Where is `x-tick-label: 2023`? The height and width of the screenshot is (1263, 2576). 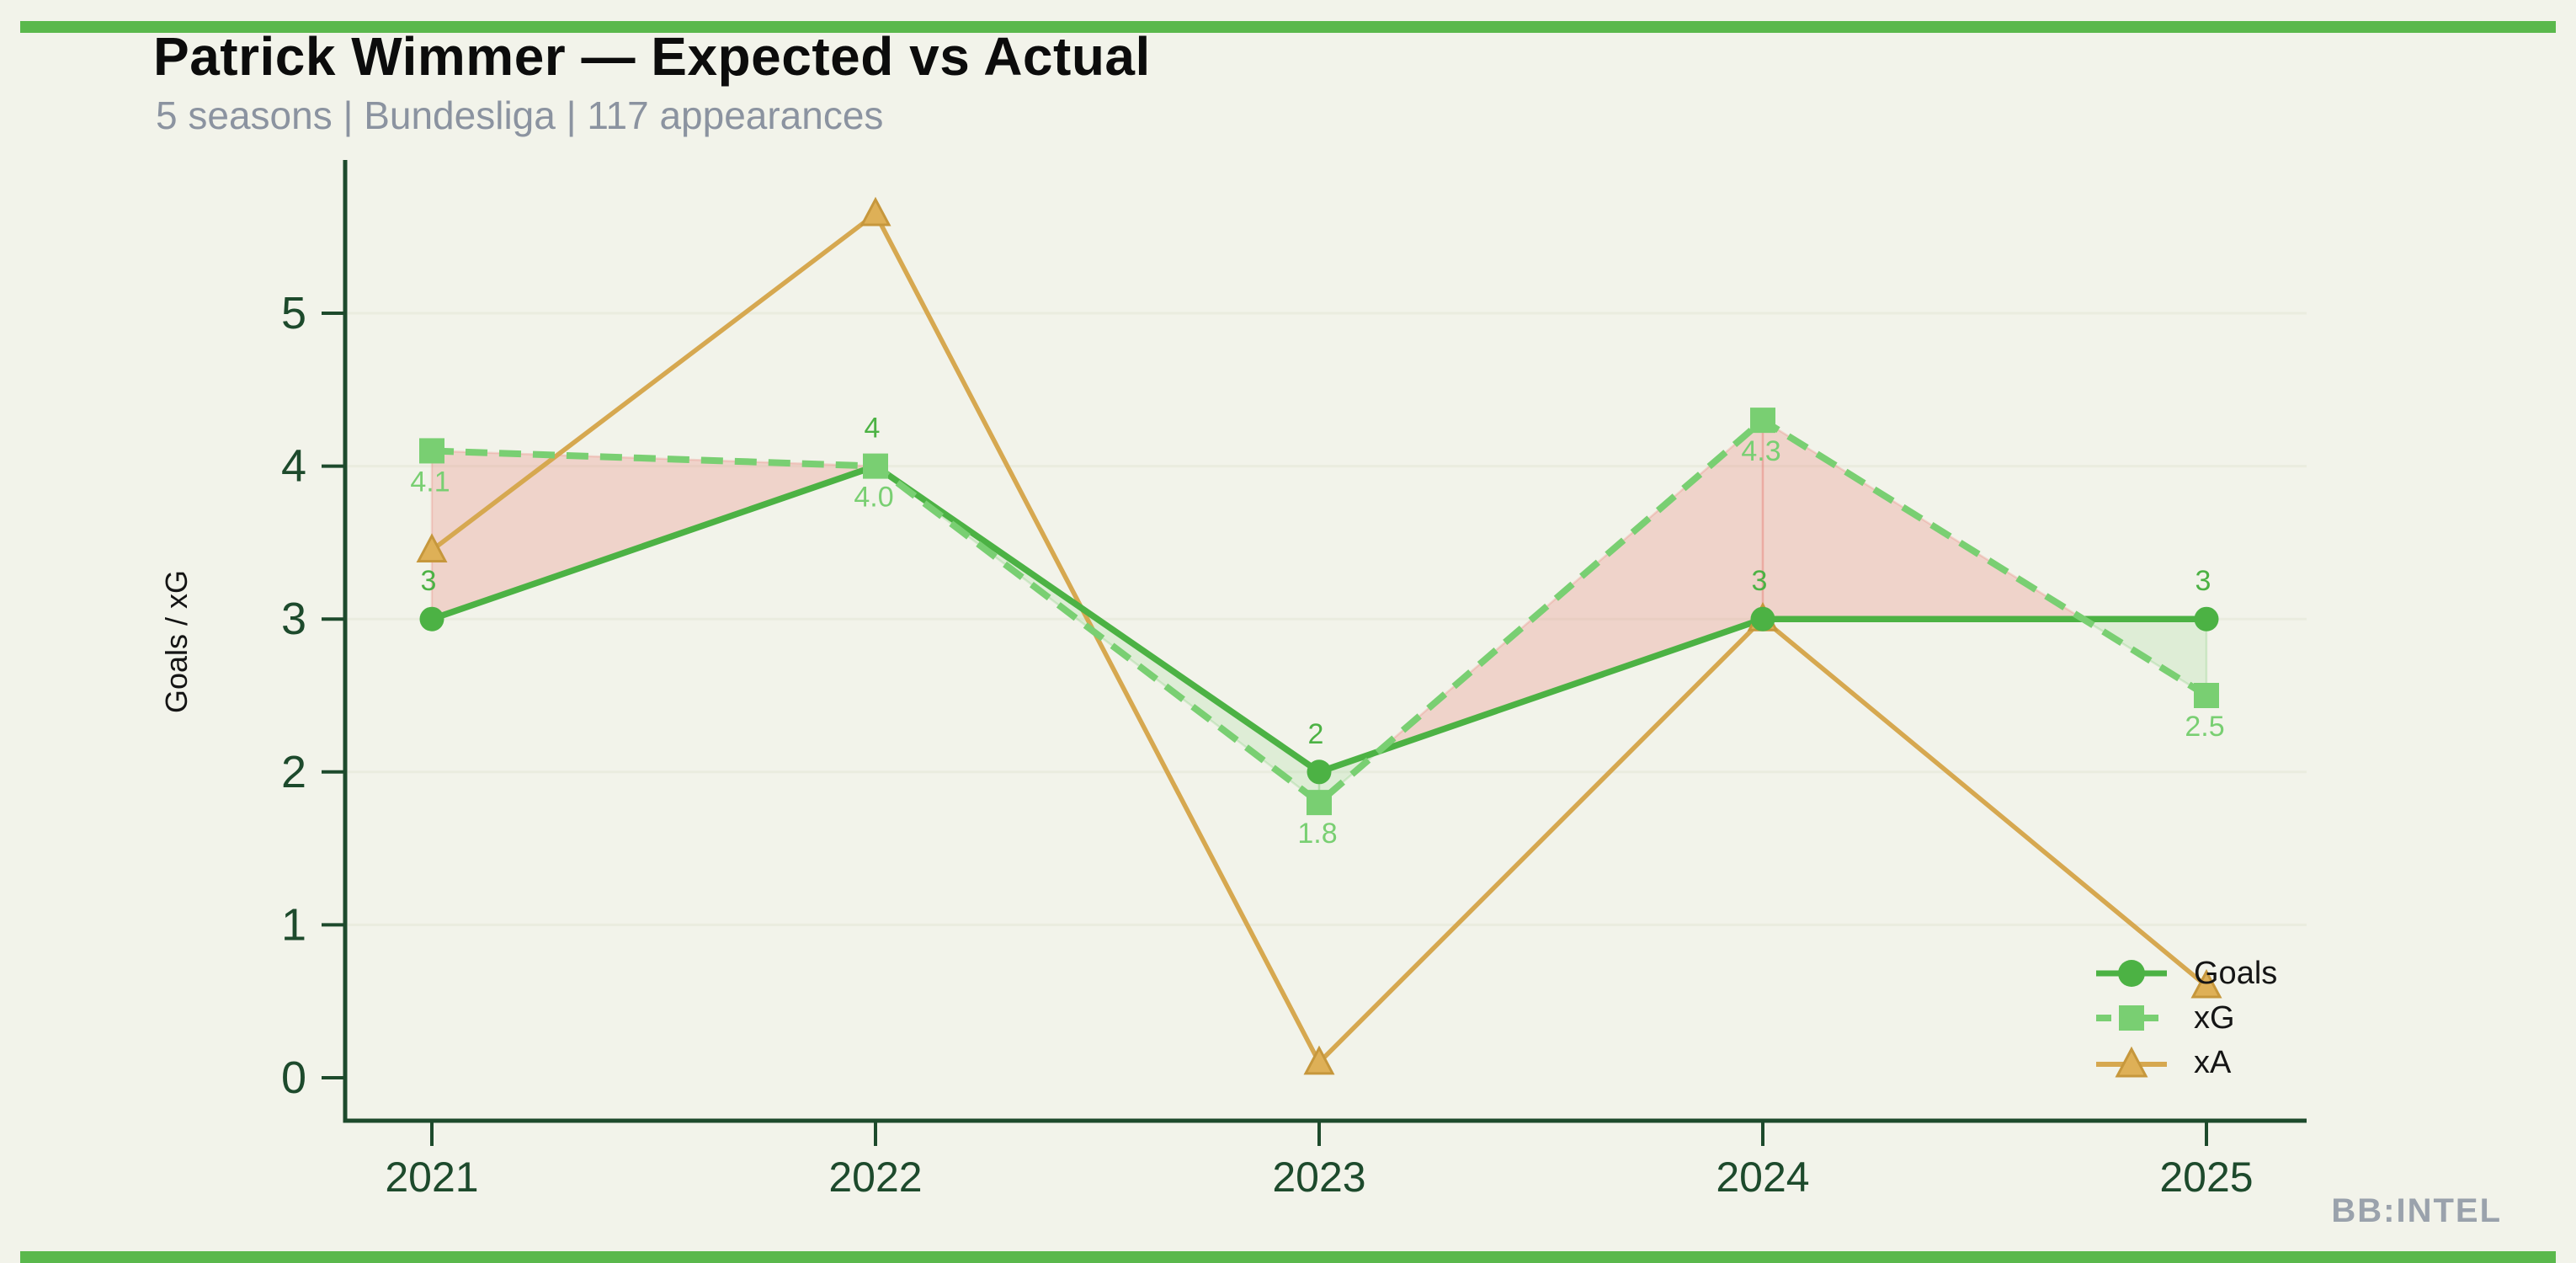
x-tick-label: 2023 is located at coordinates (1319, 1177).